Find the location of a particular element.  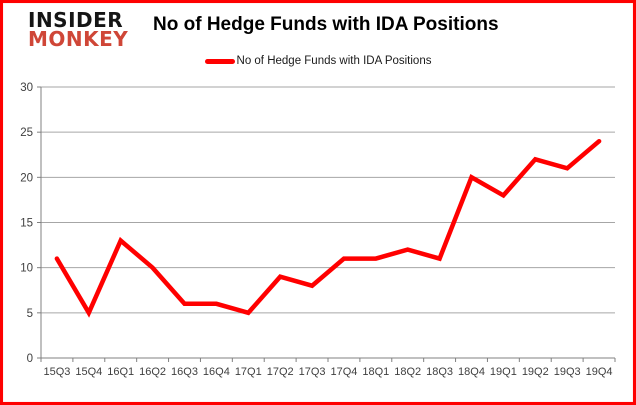

y-tick-label-5: 5 is located at coordinates (30, 314).